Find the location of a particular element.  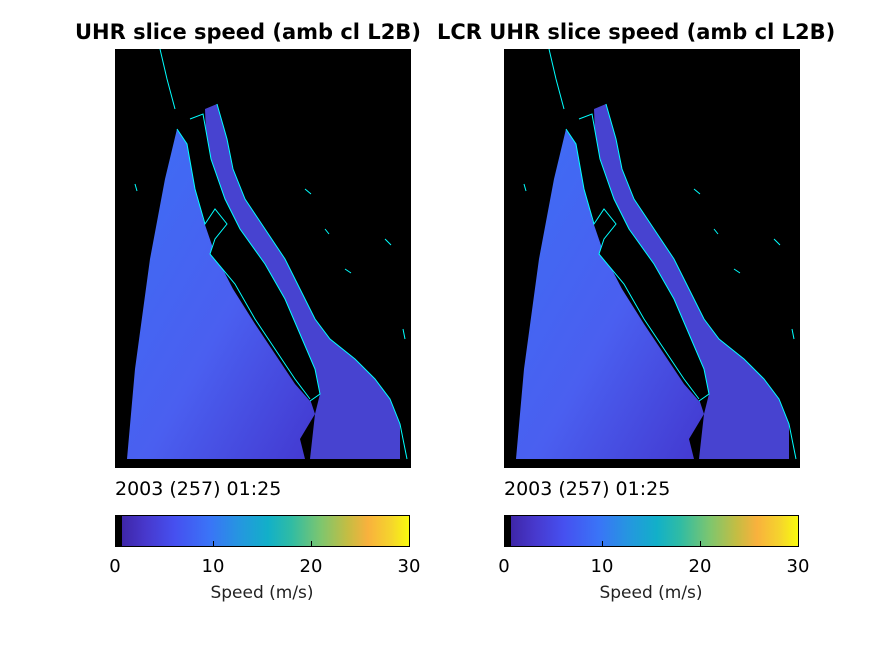

right-tick-label-30: 30 is located at coordinates (798, 566).